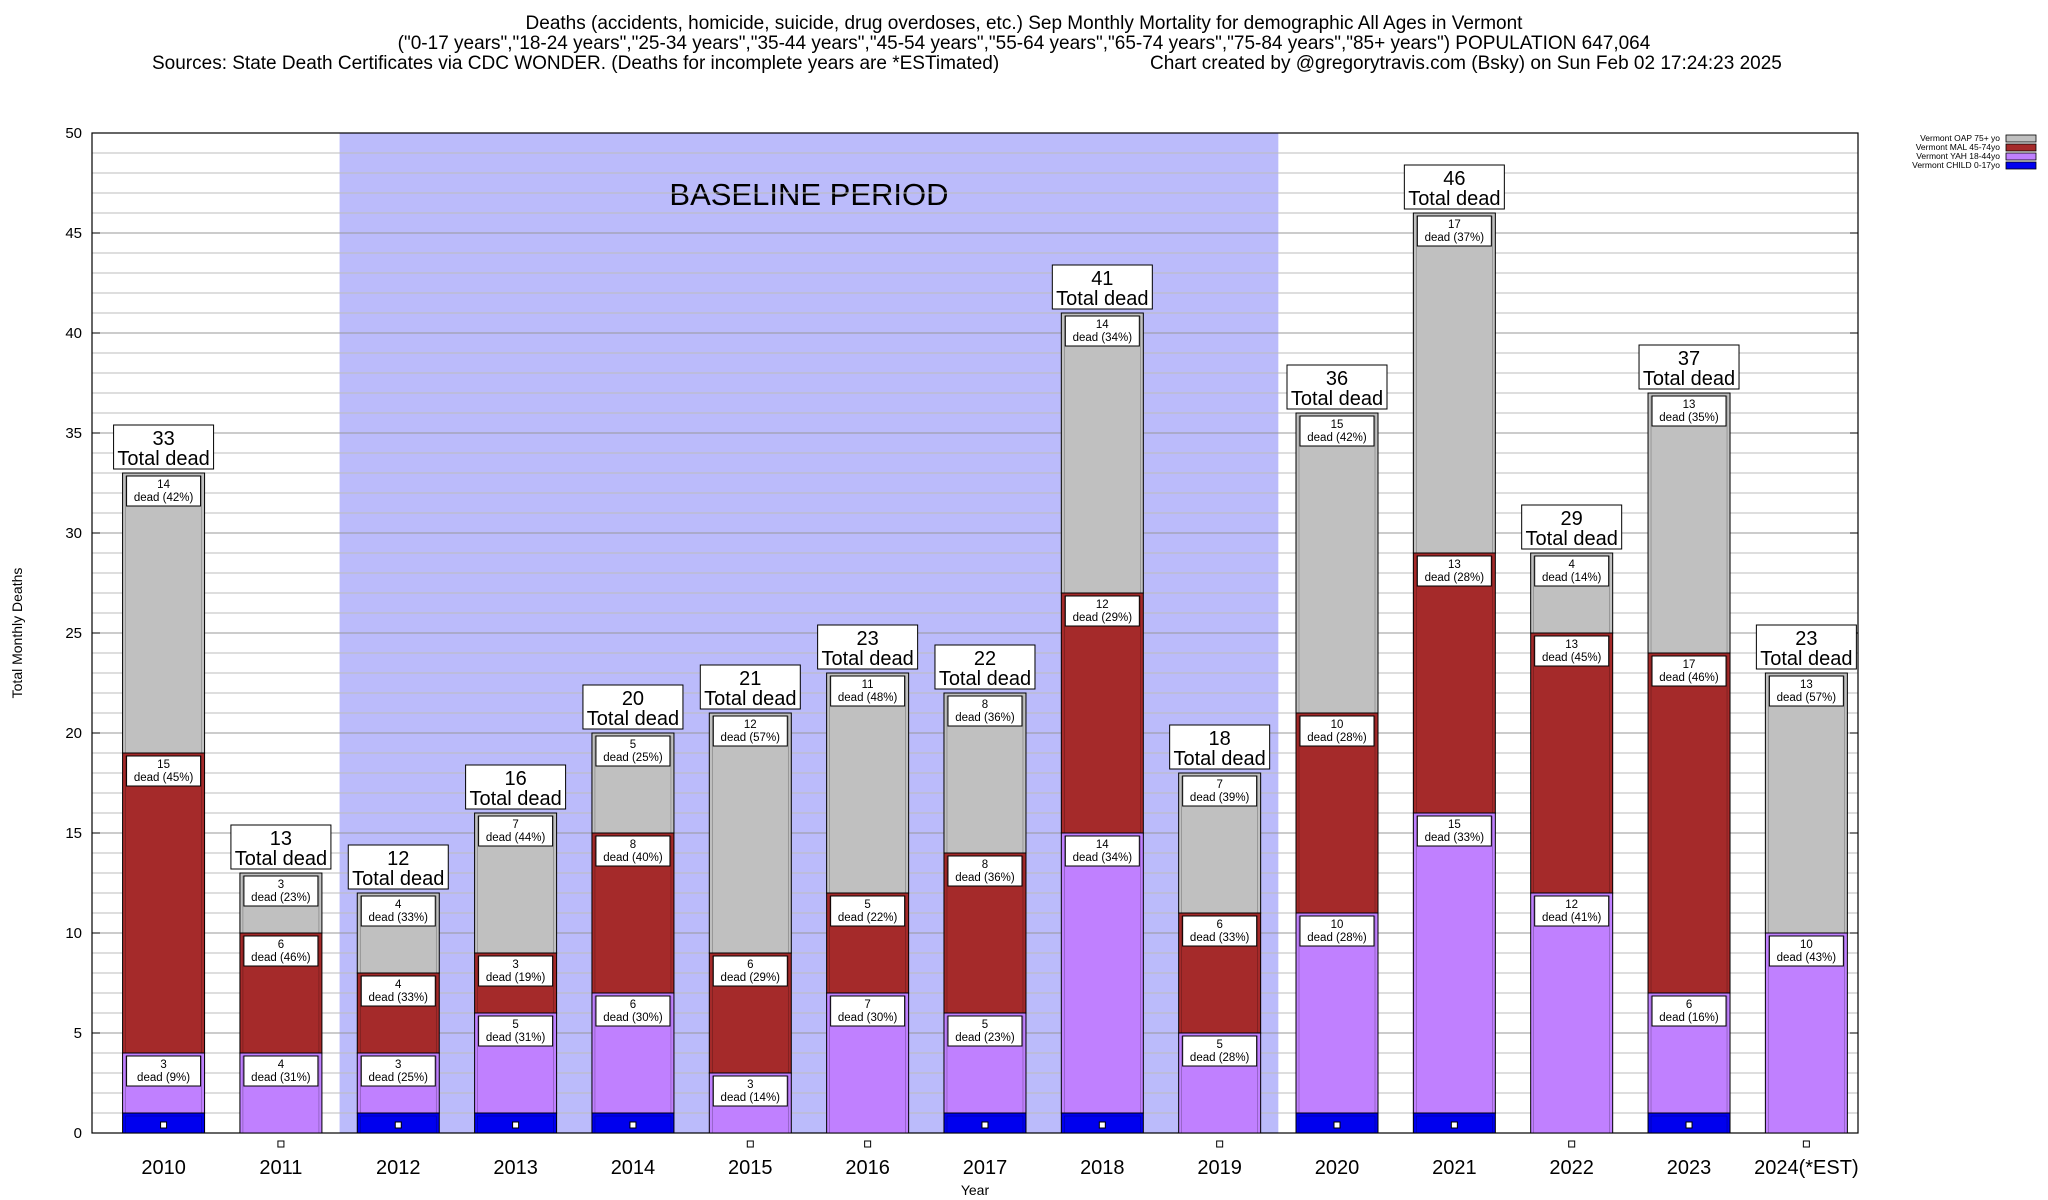 The width and height of the screenshot is (2048, 1200). What do you see at coordinates (17, 633) in the screenshot?
I see `y-axis-label: Total Monthly Deaths` at bounding box center [17, 633].